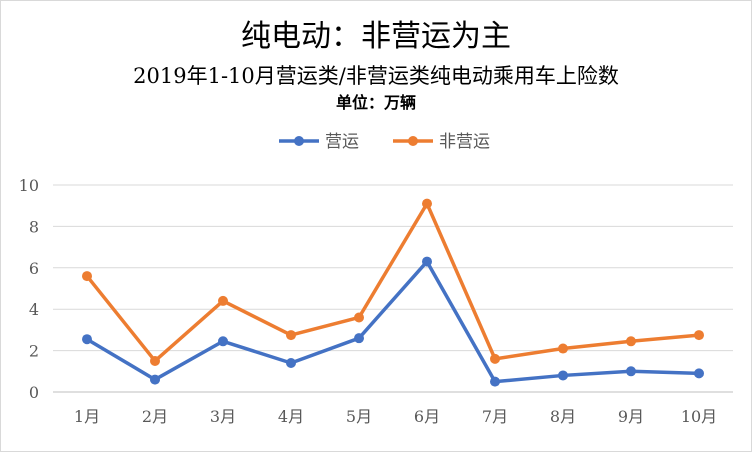 The width and height of the screenshot is (752, 452). Describe the element at coordinates (29, 185) in the screenshot. I see `y-tick-label: 10` at that location.